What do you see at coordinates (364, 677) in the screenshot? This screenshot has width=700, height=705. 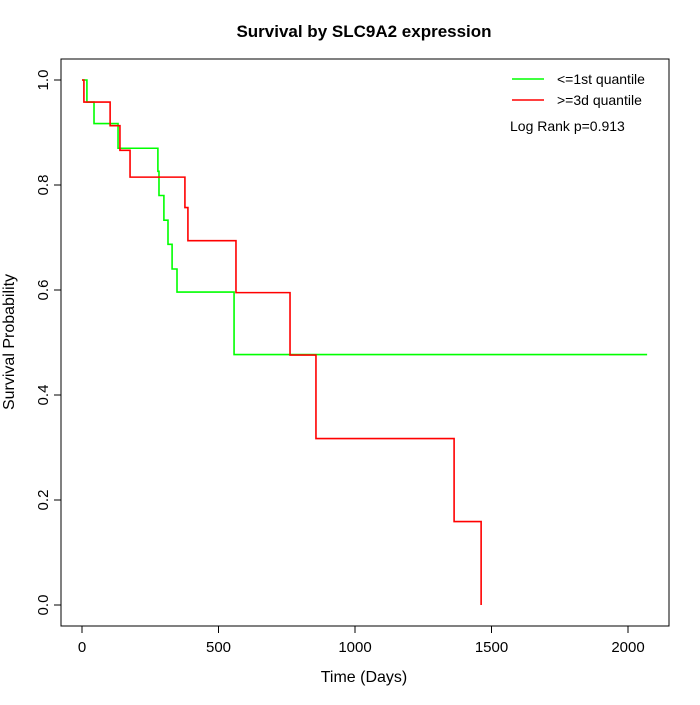 I see `x-axis-label: Time (Days)` at bounding box center [364, 677].